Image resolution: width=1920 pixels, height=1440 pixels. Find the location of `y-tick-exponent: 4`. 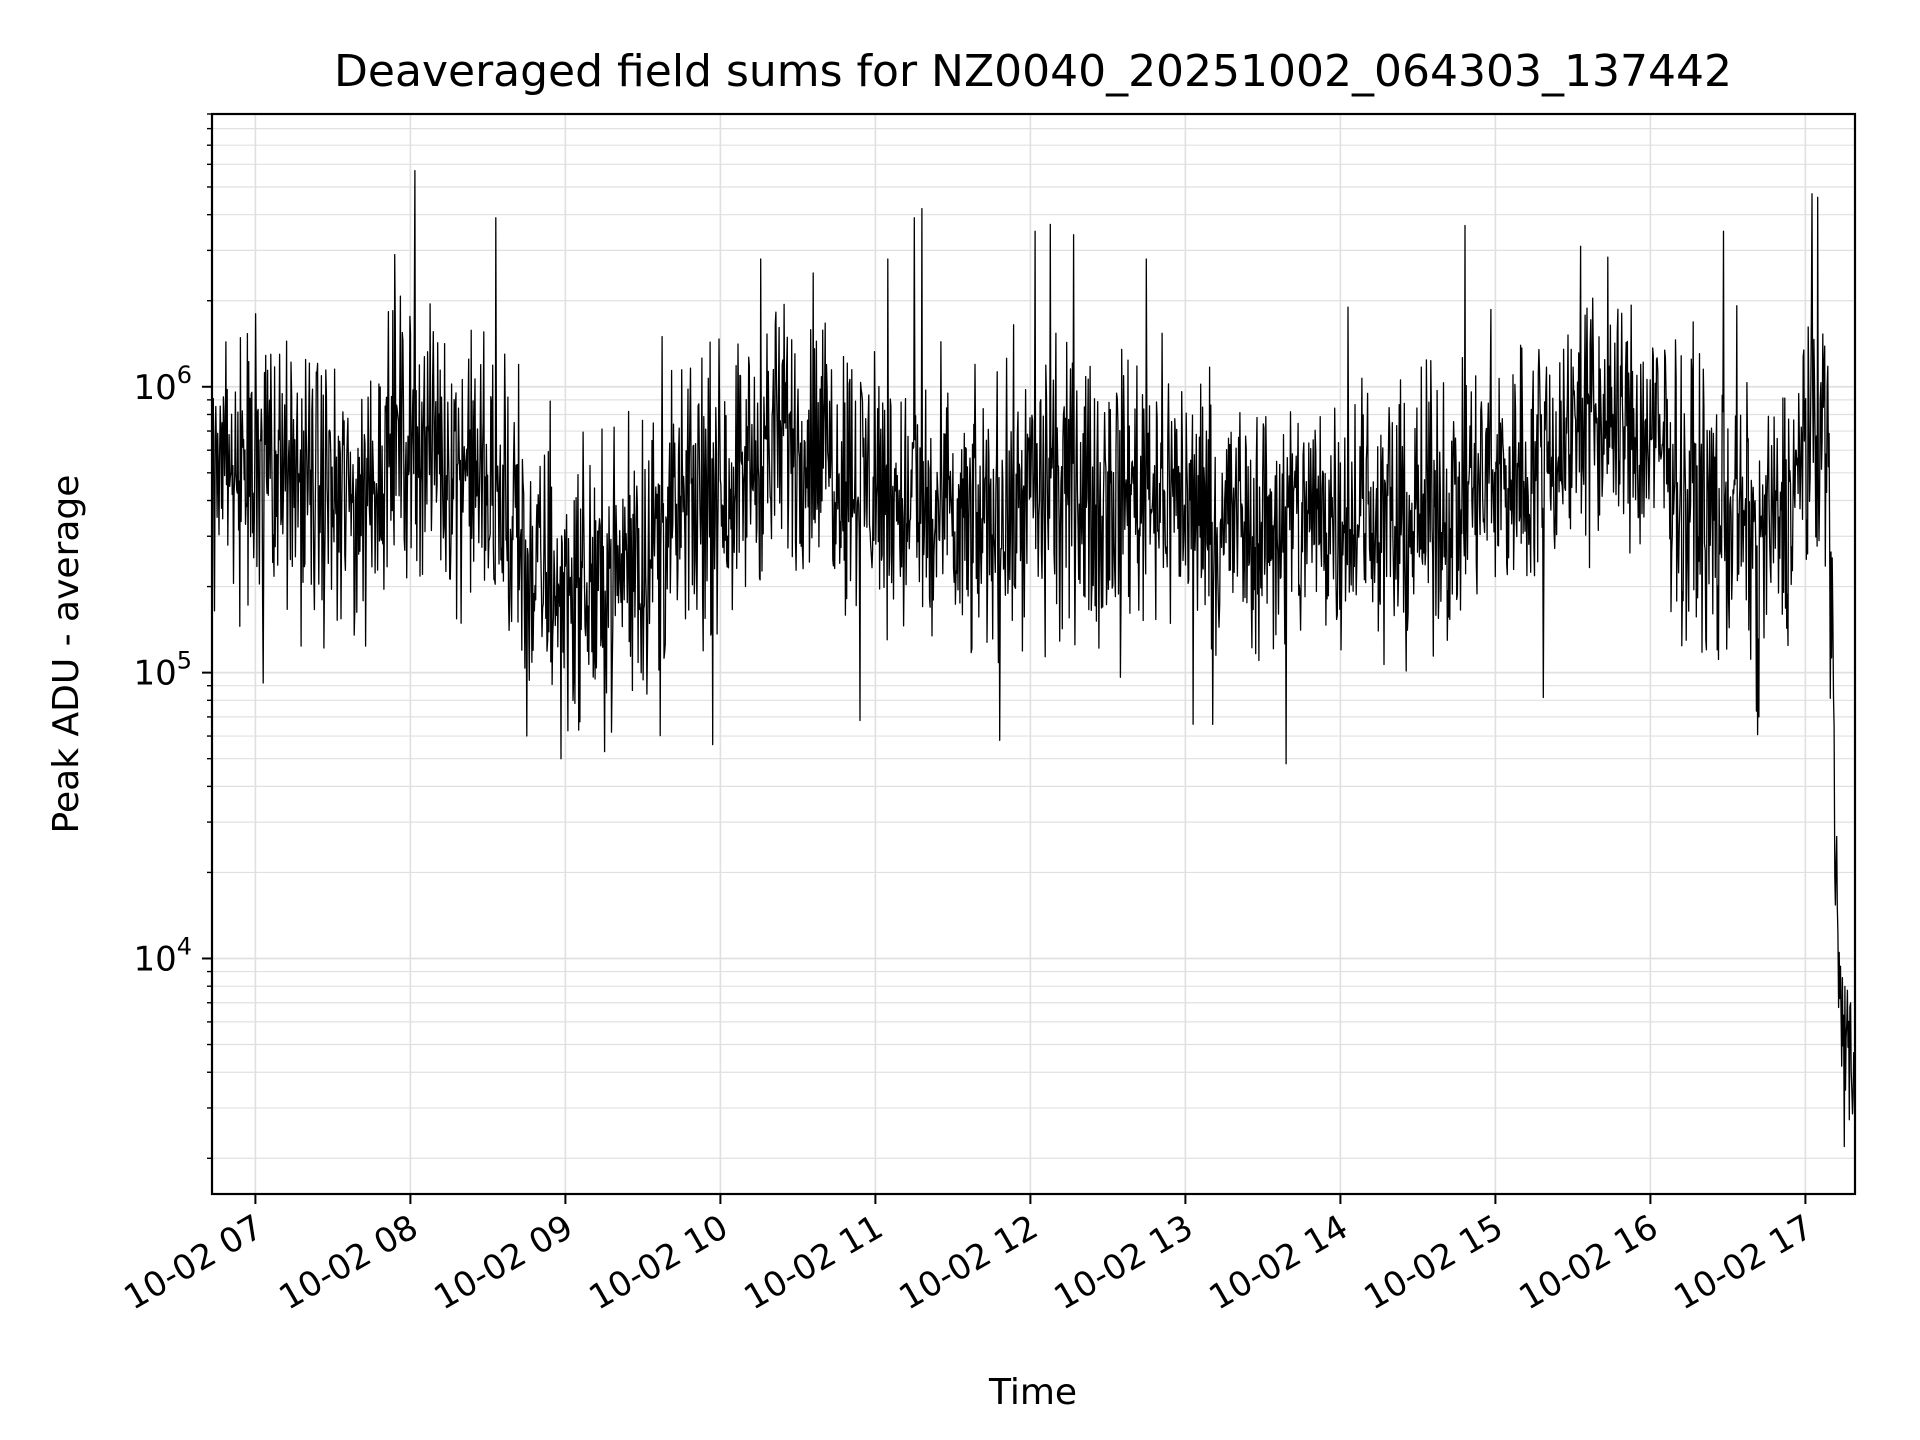

y-tick-exponent: 4 is located at coordinates (184, 946).